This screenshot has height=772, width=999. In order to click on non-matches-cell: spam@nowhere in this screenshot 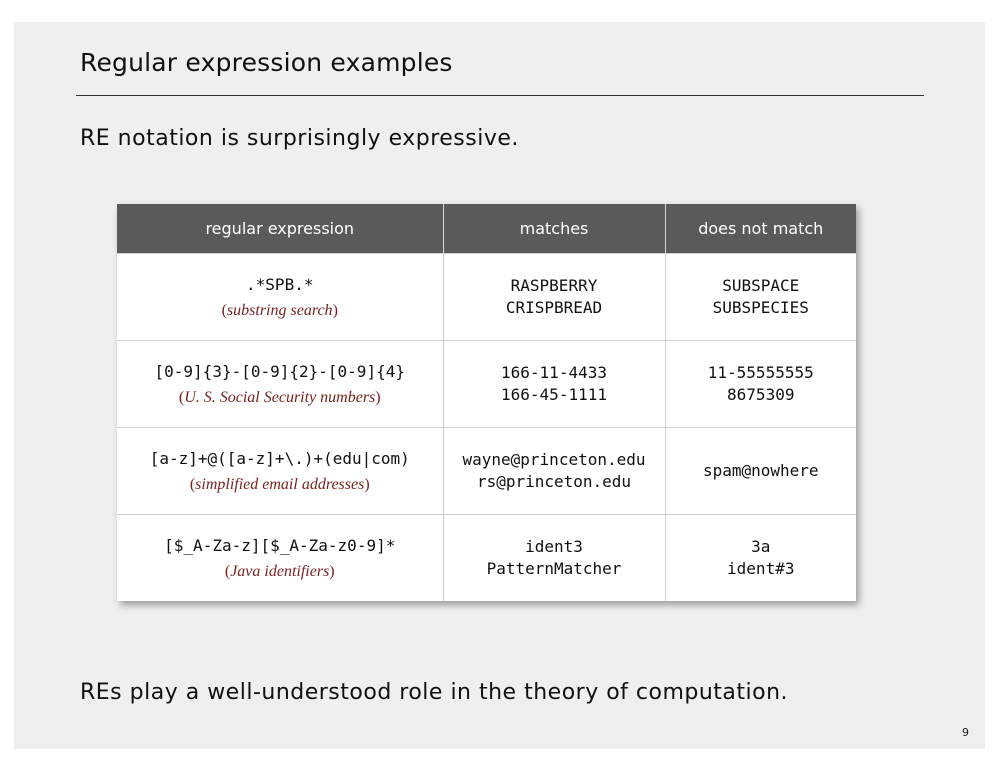, I will do `click(760, 471)`.